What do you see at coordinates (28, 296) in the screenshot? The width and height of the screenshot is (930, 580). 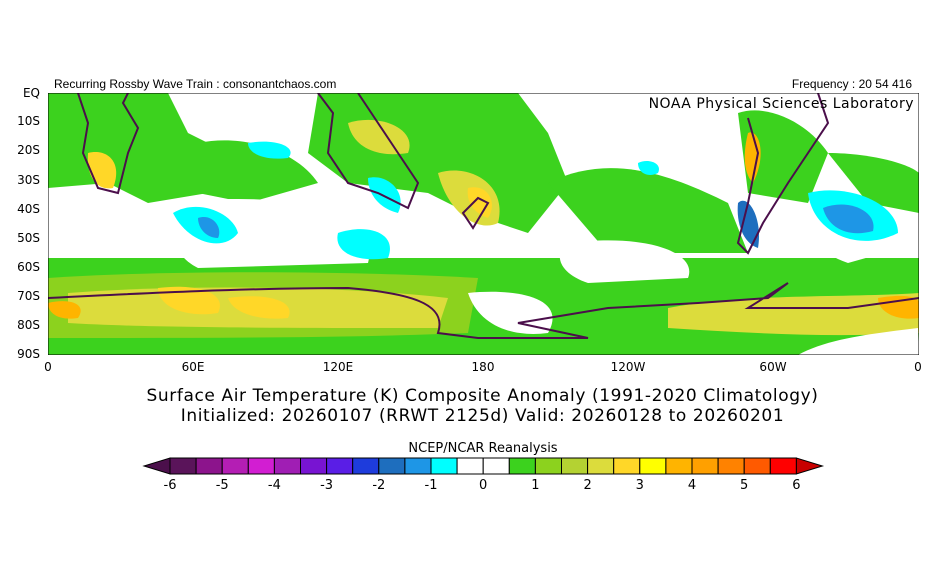 I see `y-tick: 70S` at bounding box center [28, 296].